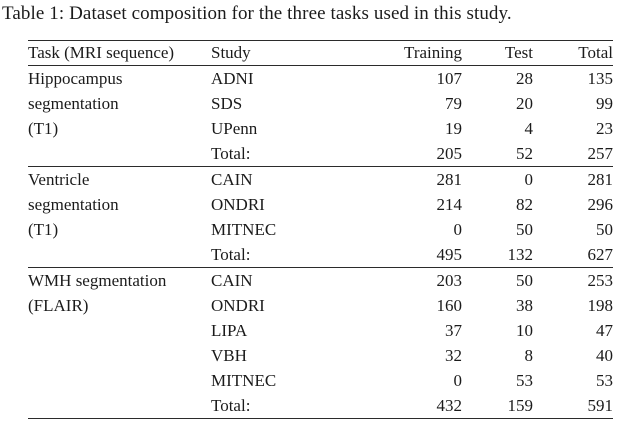 The image size is (640, 430). I want to click on data-row: Ventricle CAIN 281 0 281, so click(320, 180).